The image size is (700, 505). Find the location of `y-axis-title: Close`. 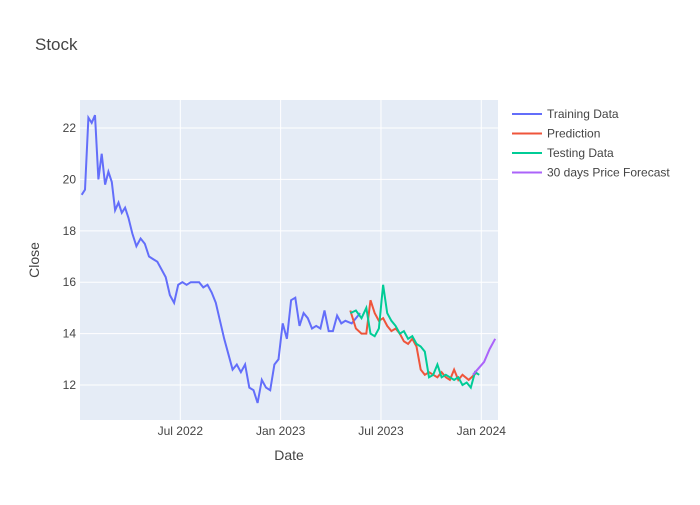

y-axis-title: Close is located at coordinates (34, 260).